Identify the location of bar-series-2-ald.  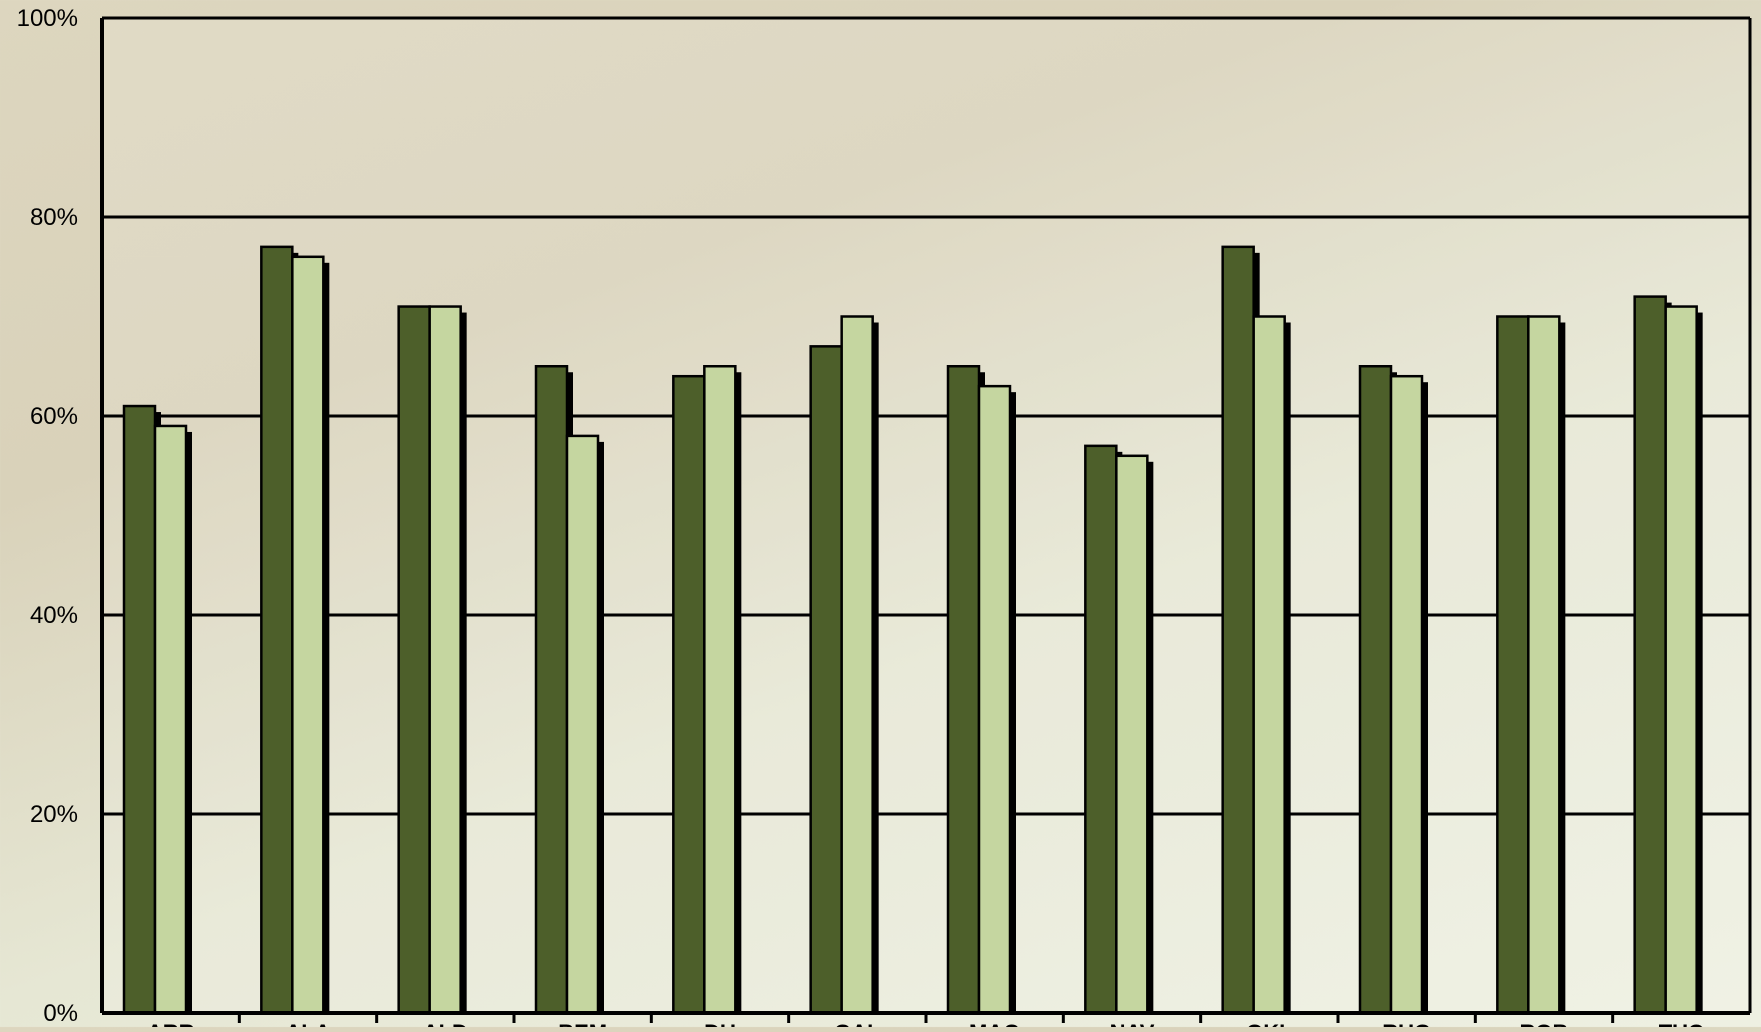
(445, 660).